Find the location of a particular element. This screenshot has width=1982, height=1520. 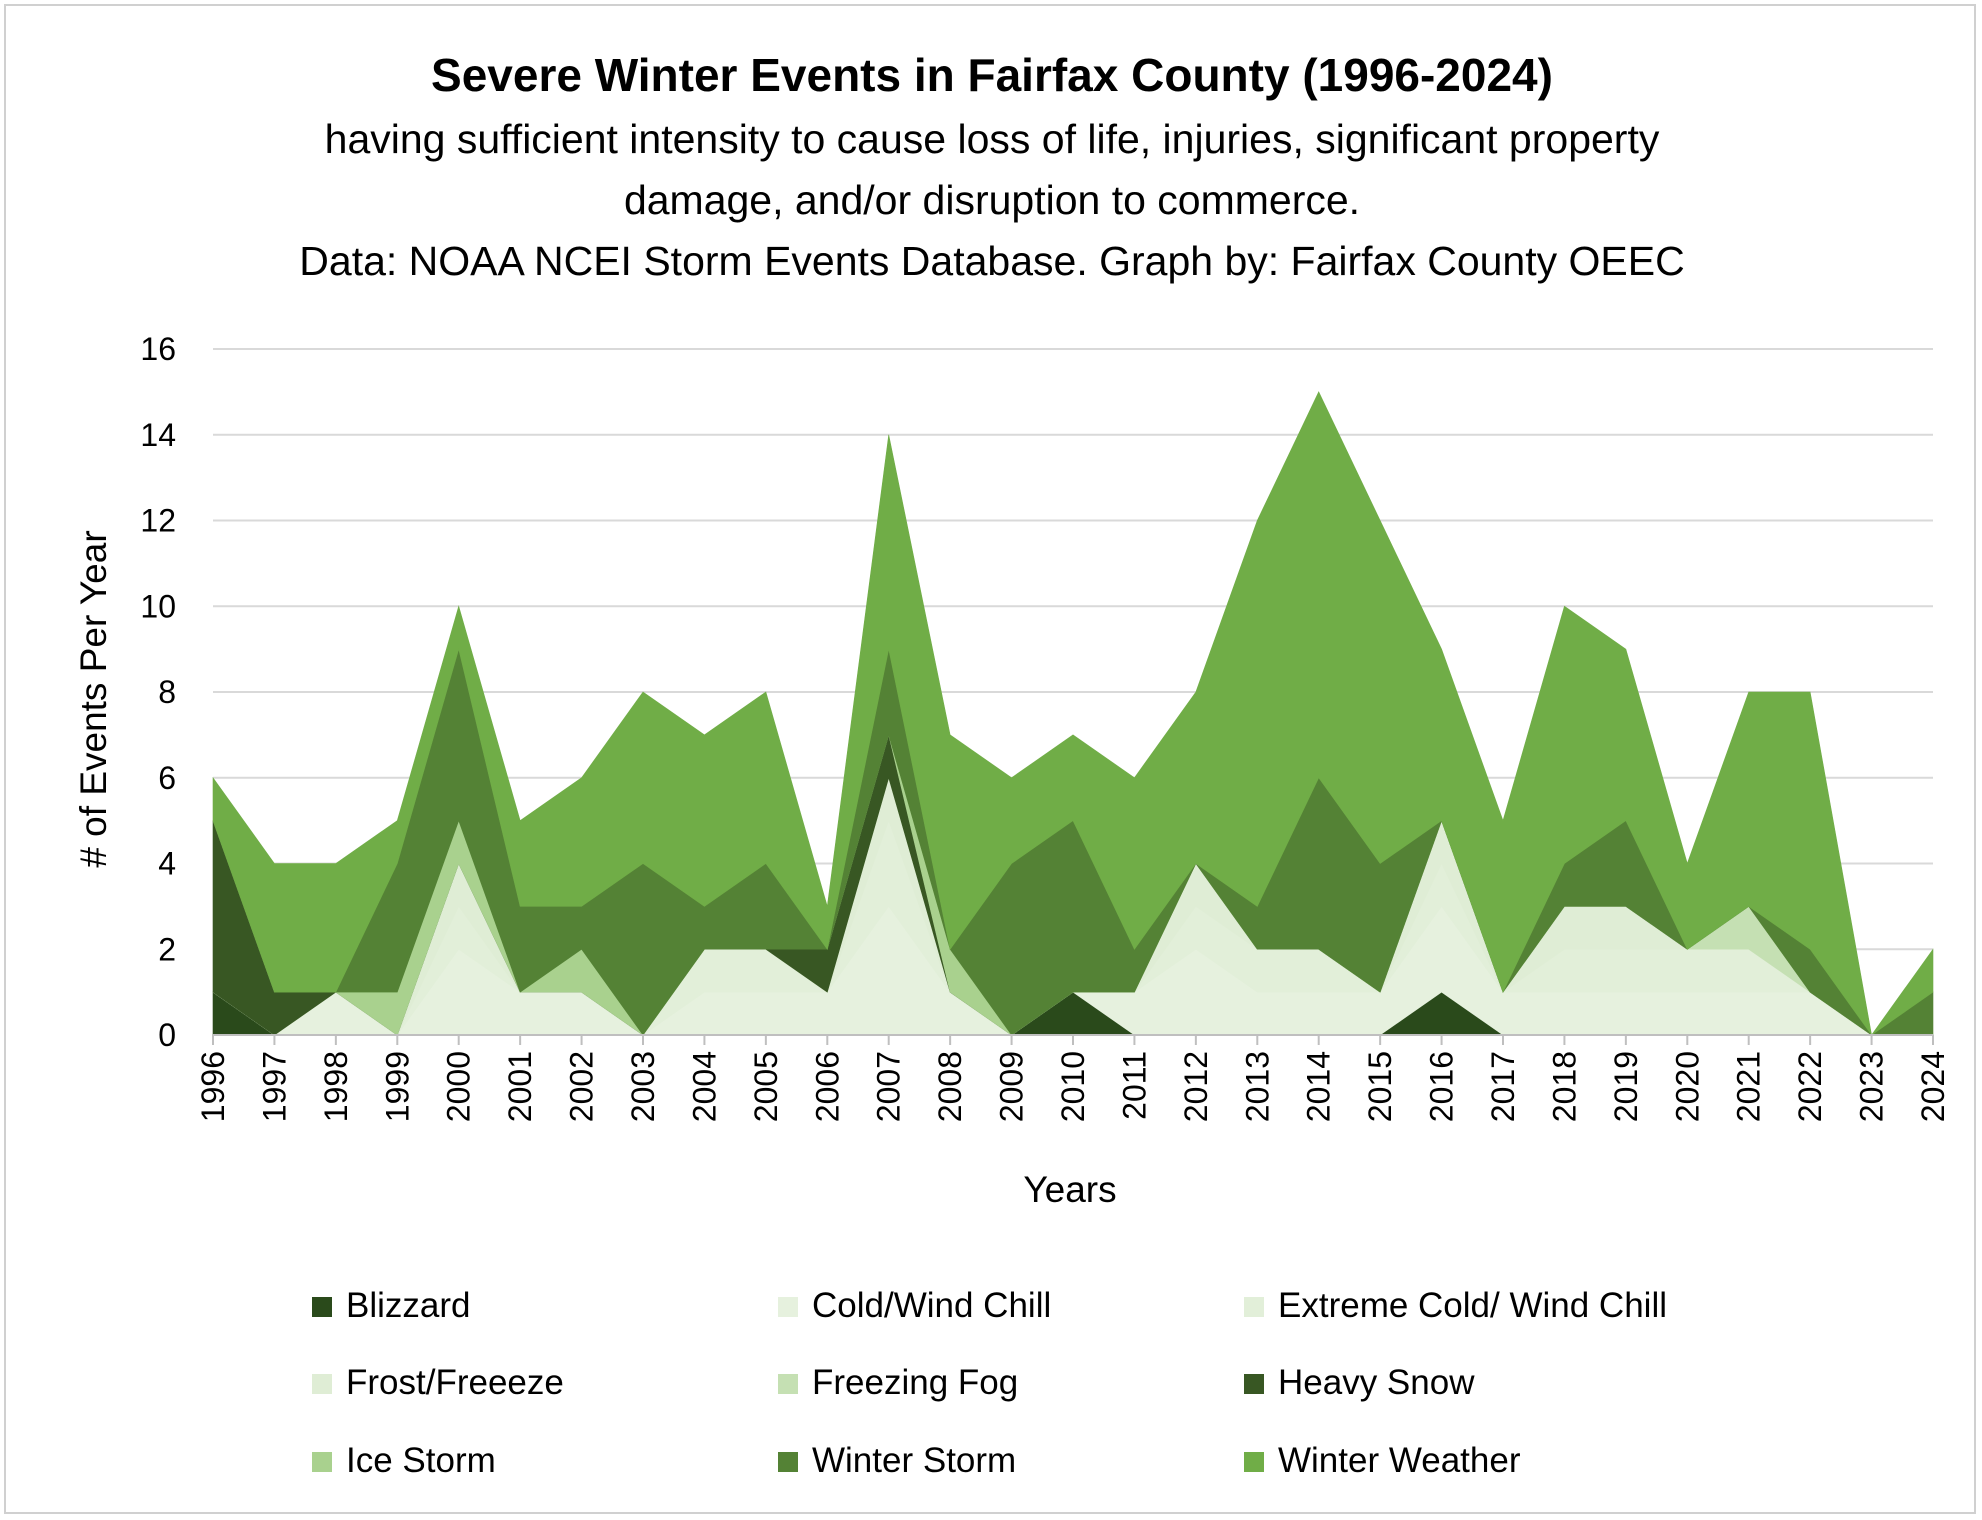

x-axis-label: Years is located at coordinates (1069, 1189).